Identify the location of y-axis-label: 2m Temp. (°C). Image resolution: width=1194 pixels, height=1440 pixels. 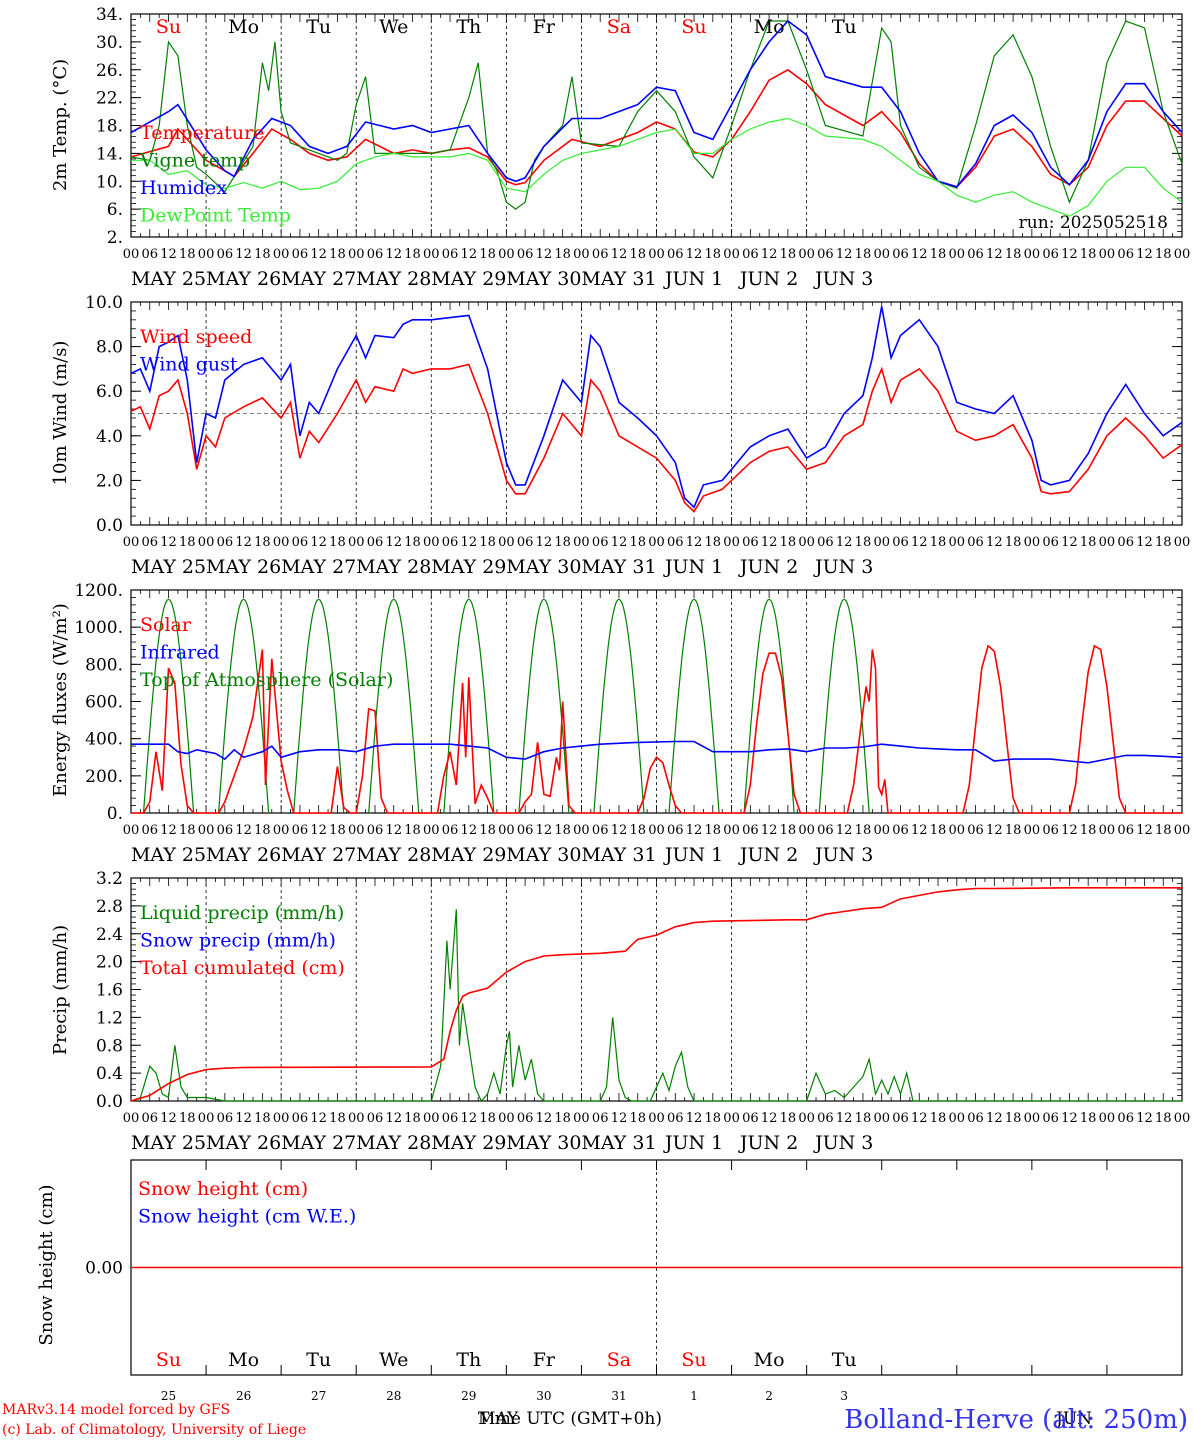
(60, 125).